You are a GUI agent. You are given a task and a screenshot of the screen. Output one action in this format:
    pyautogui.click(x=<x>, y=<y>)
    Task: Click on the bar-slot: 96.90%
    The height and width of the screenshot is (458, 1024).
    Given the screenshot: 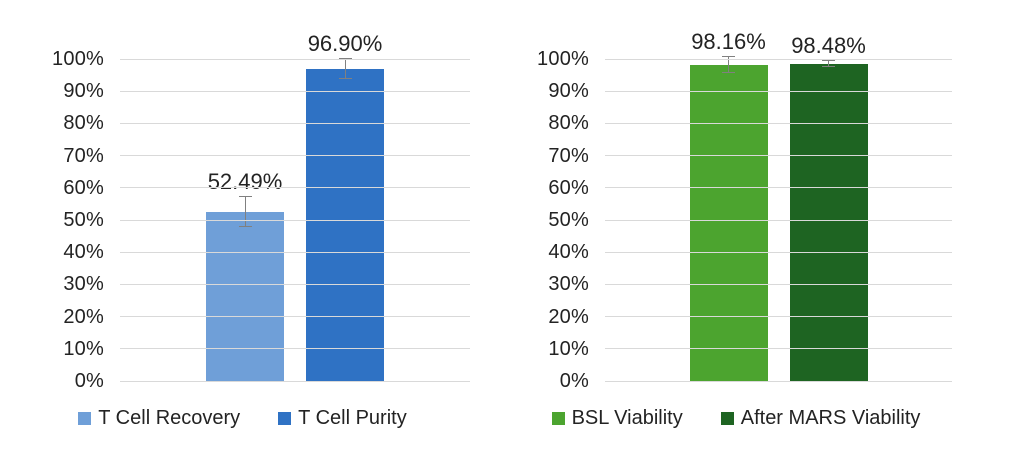 What is the action you would take?
    pyautogui.click(x=345, y=206)
    